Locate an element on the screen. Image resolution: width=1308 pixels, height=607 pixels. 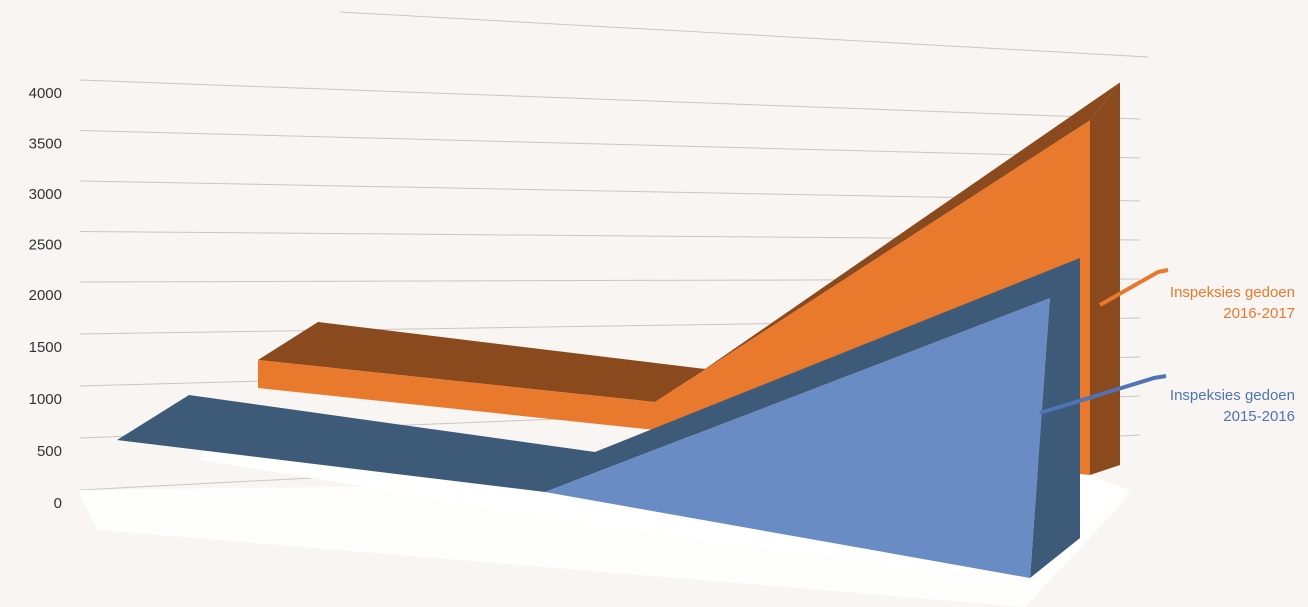
legend-leader-2015-2016 is located at coordinates (1103, 394).